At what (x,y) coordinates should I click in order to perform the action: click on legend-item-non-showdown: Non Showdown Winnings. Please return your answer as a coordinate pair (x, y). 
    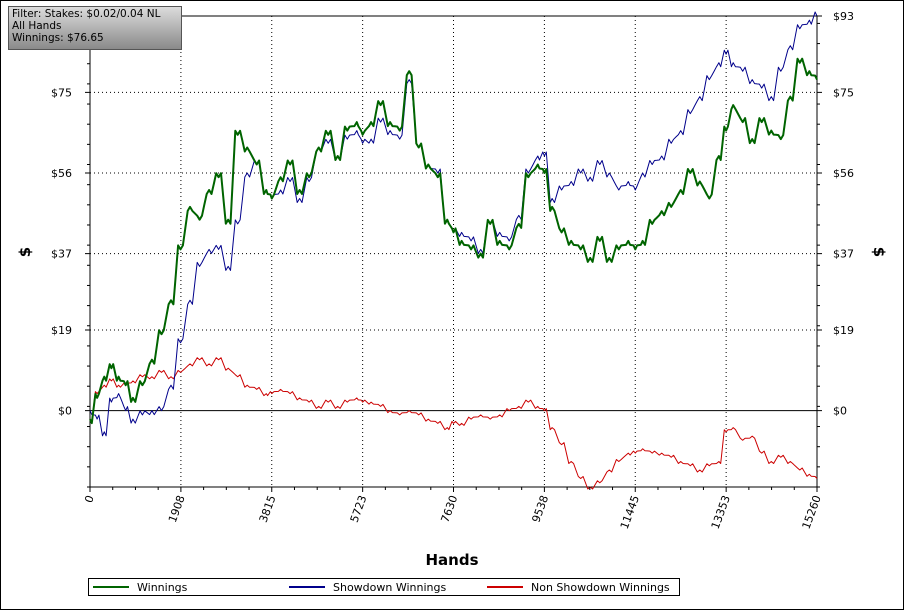
    Looking at the image, I should click on (578, 587).